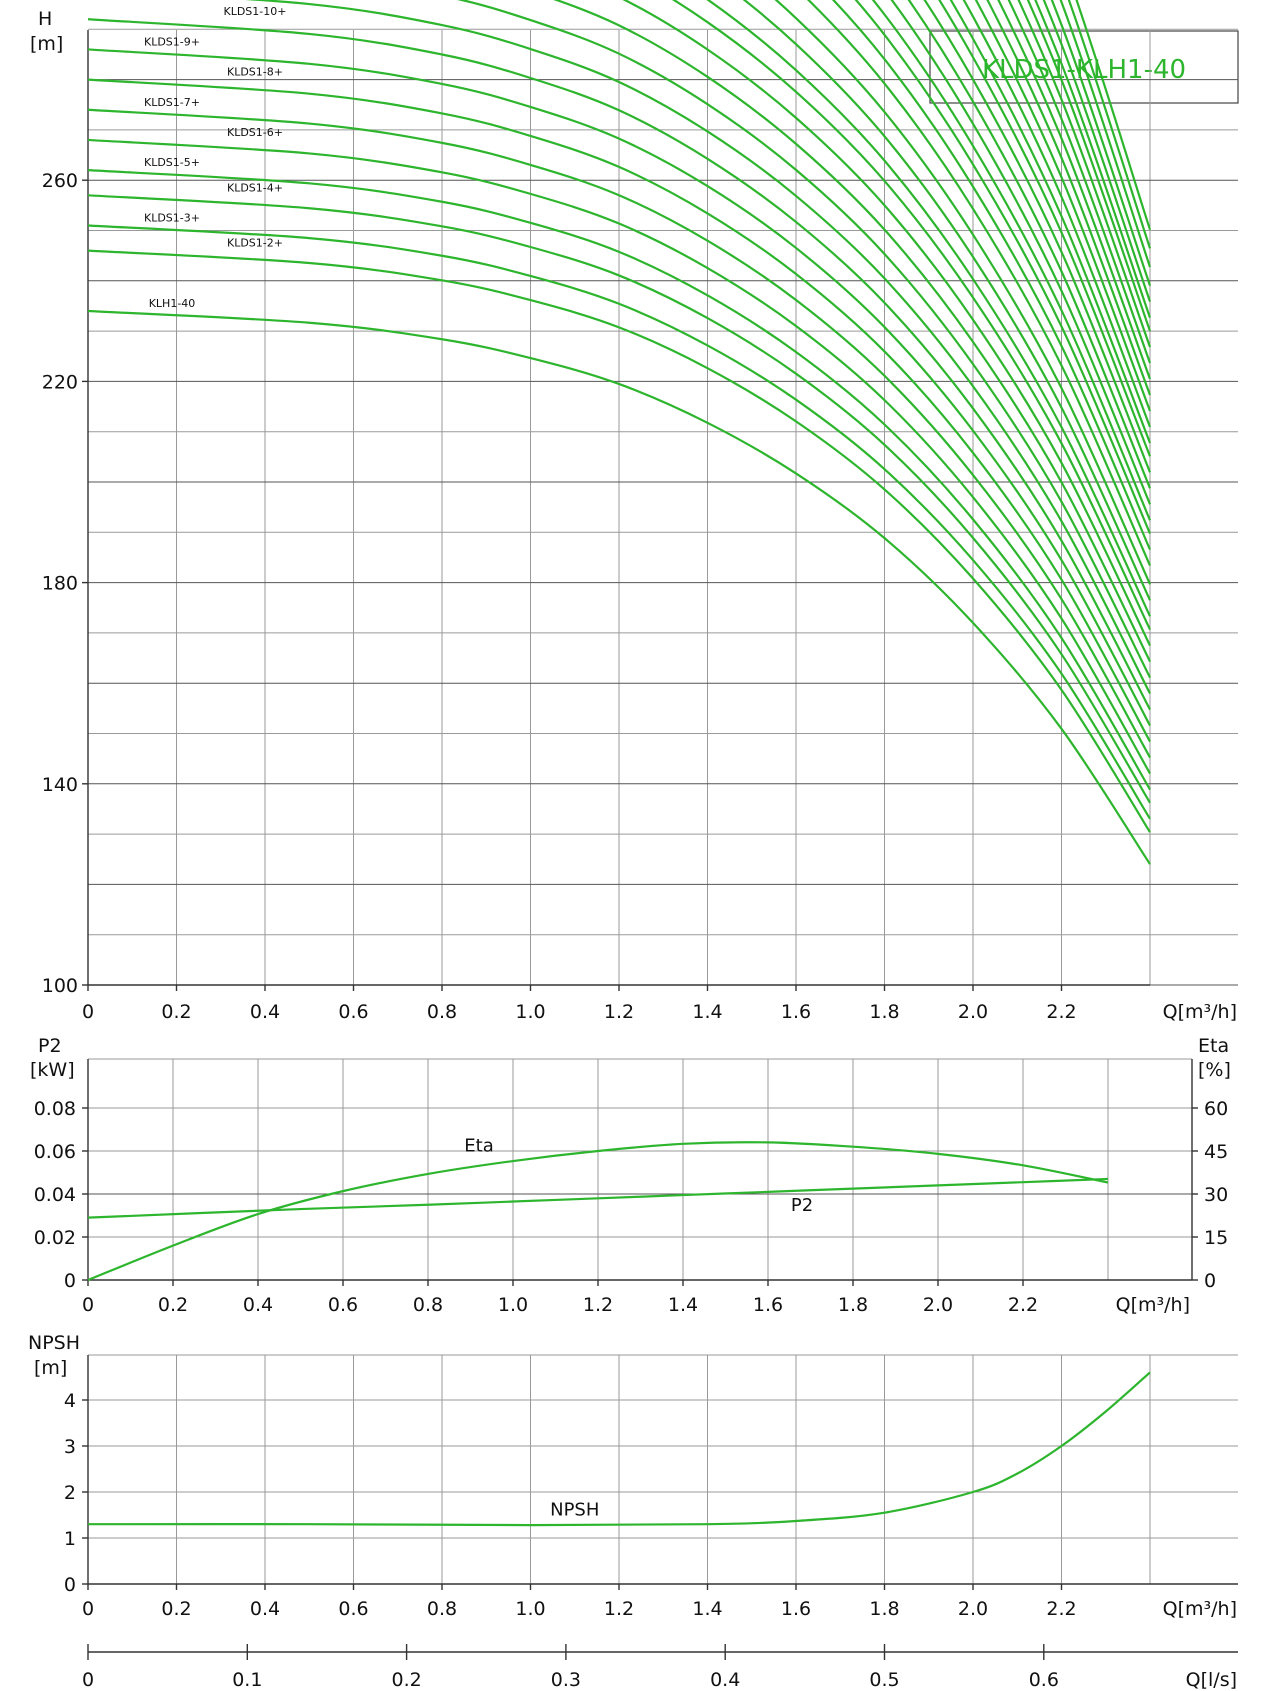 This screenshot has width=1264, height=1691. What do you see at coordinates (60, 785) in the screenshot?
I see `y-tick-label: 140` at bounding box center [60, 785].